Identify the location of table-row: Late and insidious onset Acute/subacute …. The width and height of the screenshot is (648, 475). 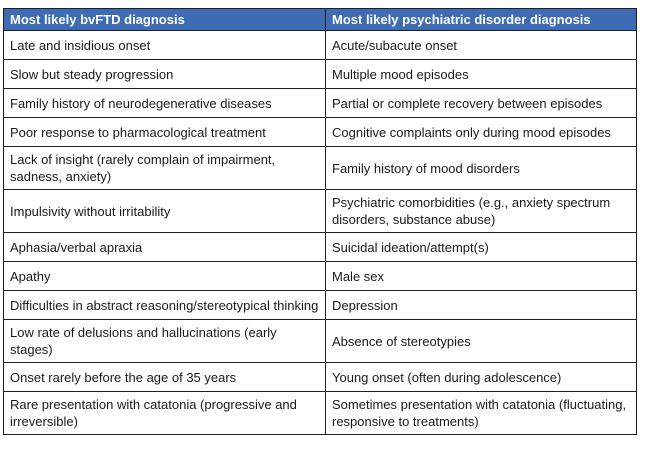
(320, 45).